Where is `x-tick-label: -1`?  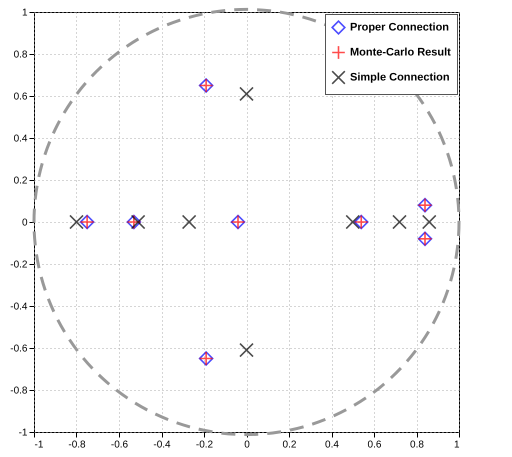 x-tick-label: -1 is located at coordinates (39, 445).